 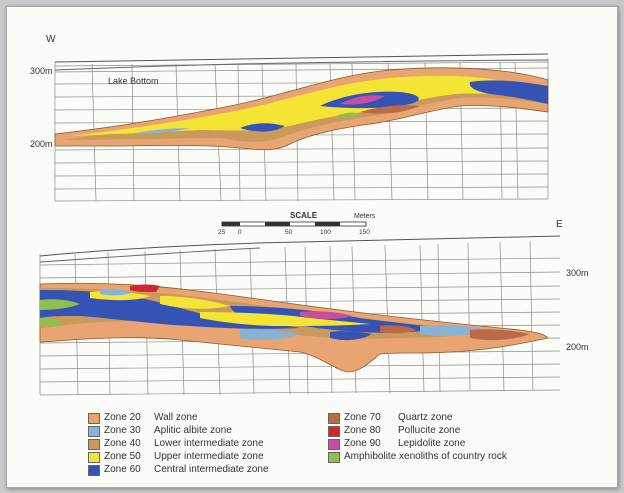 What do you see at coordinates (577, 347) in the screenshot?
I see `lower-200m-label: 200m` at bounding box center [577, 347].